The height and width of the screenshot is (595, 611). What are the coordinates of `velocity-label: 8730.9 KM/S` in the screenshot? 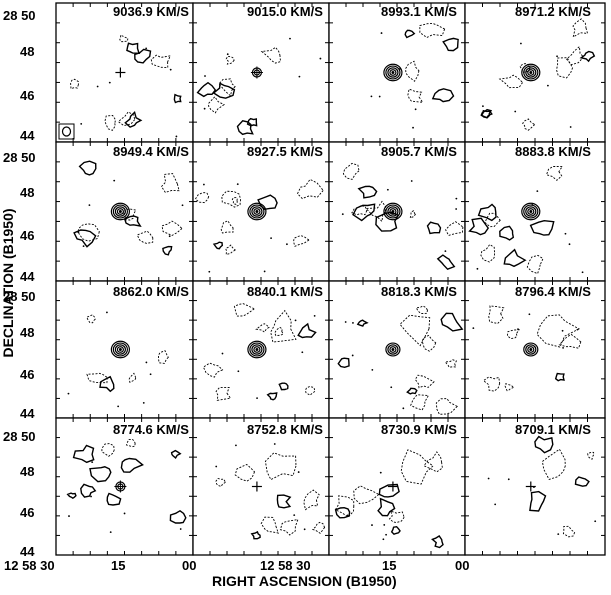 It's located at (419, 429).